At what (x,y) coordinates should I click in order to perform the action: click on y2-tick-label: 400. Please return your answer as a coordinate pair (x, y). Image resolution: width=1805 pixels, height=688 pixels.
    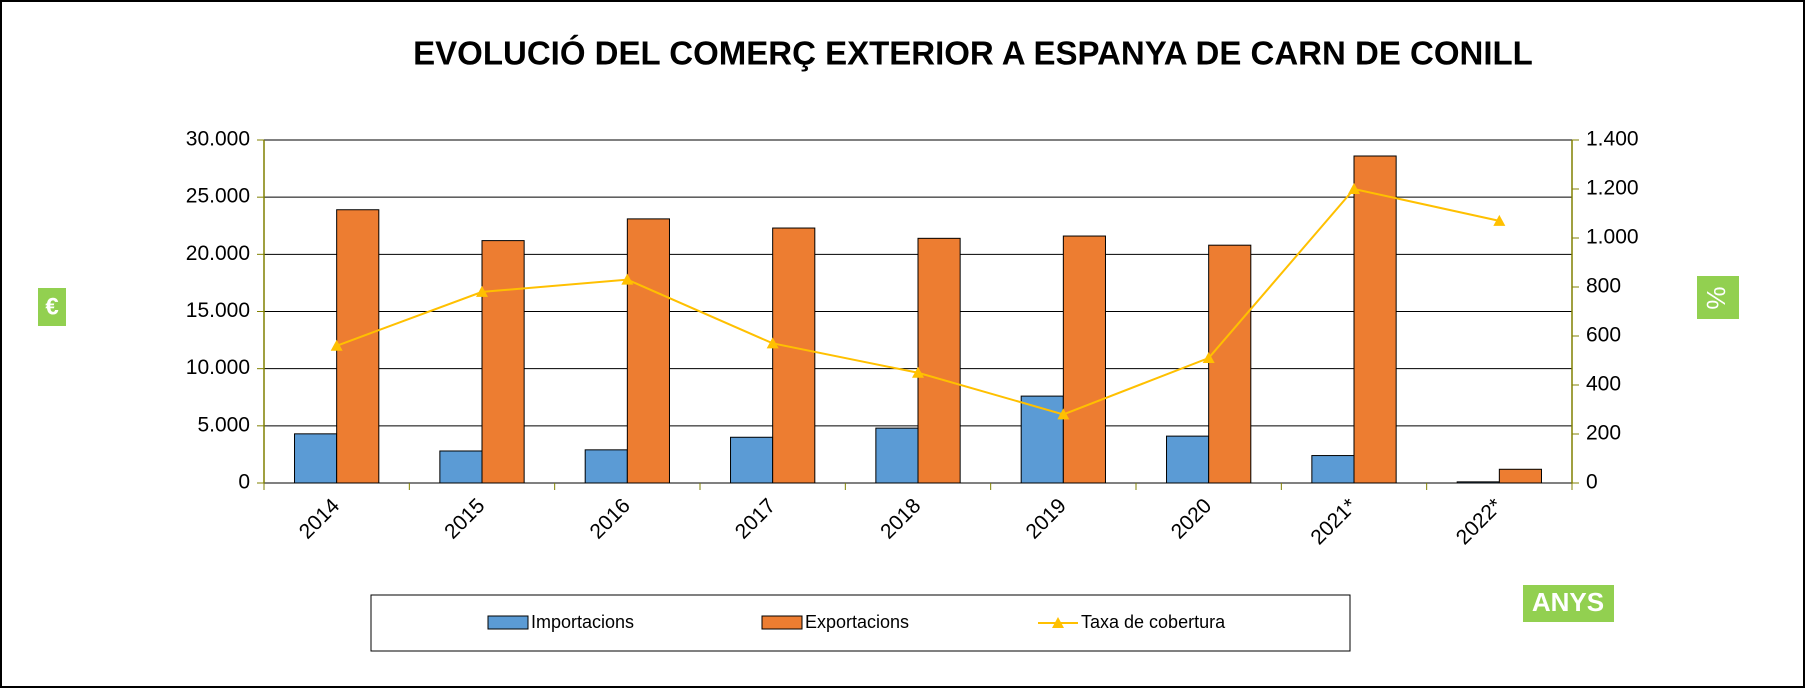
    Looking at the image, I should click on (1603, 384).